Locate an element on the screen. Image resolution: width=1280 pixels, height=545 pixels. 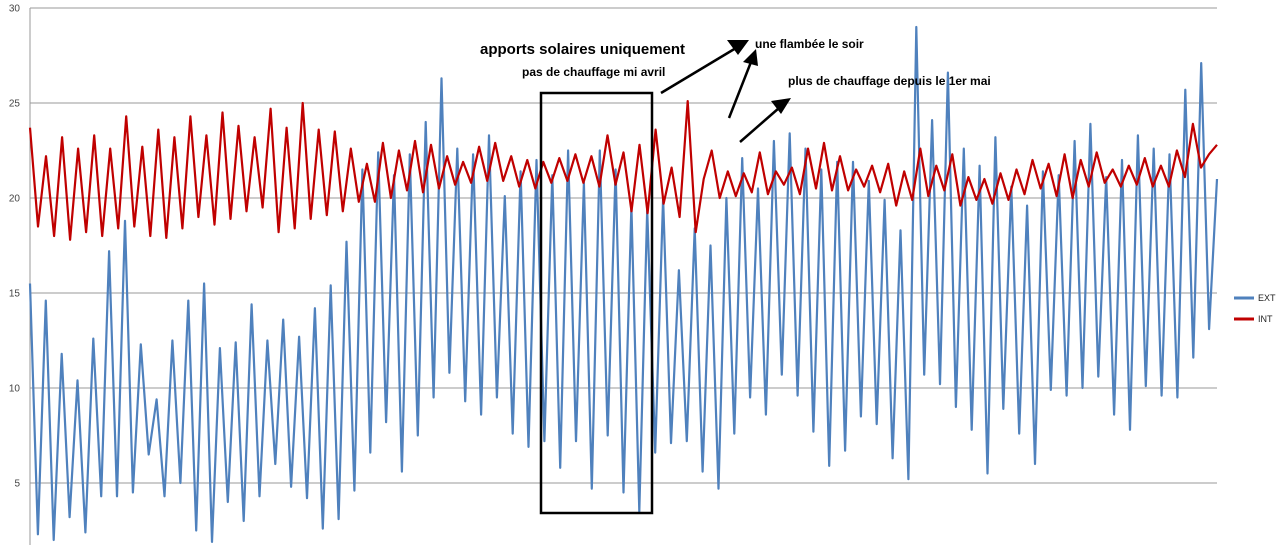
y-tick-label: 15 is located at coordinates (15, 294).